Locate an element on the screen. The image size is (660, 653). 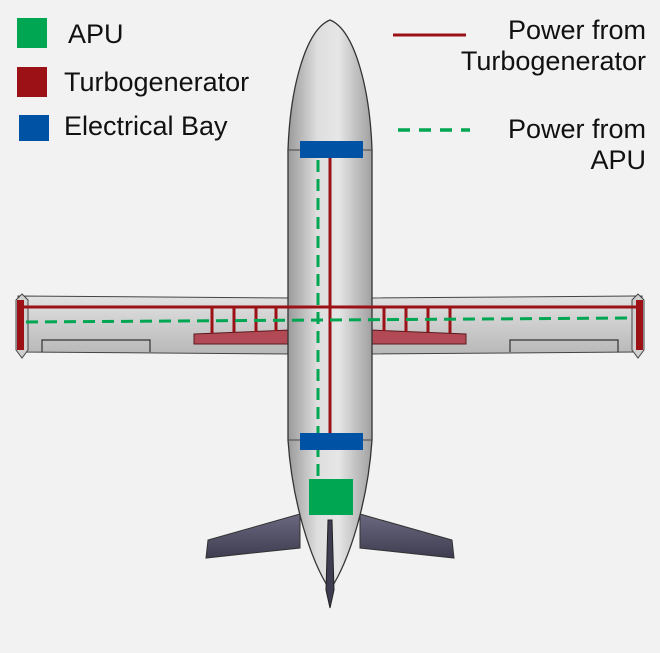
legend-swatch-apu is located at coordinates (32, 33).